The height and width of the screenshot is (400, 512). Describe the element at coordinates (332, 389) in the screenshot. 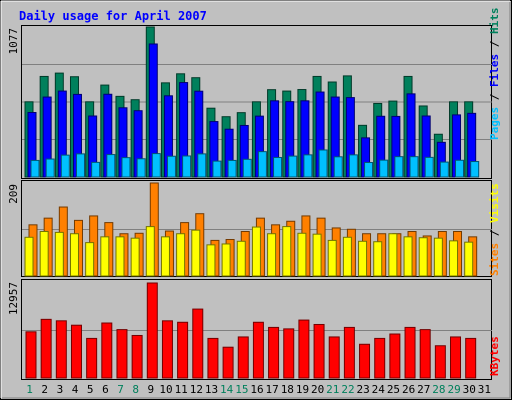

I see `x-tick-label-21: 21` at that location.